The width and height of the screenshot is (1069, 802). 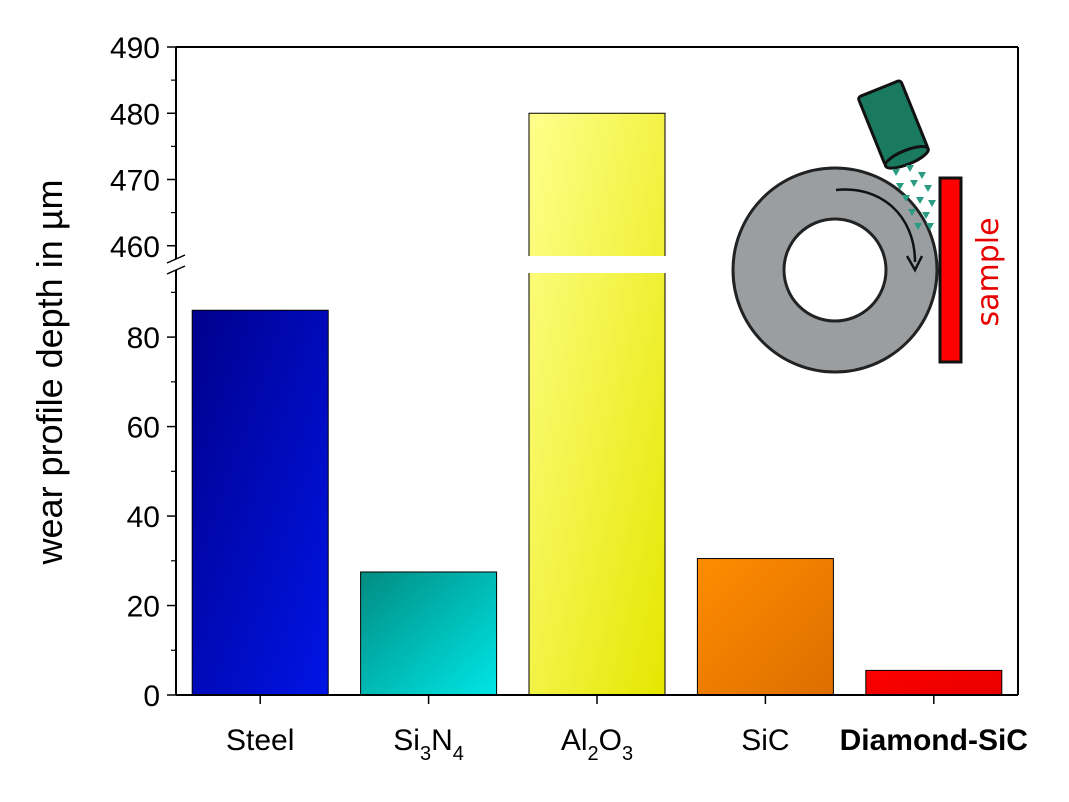 I want to click on category-subscript: 4, so click(x=458, y=754).